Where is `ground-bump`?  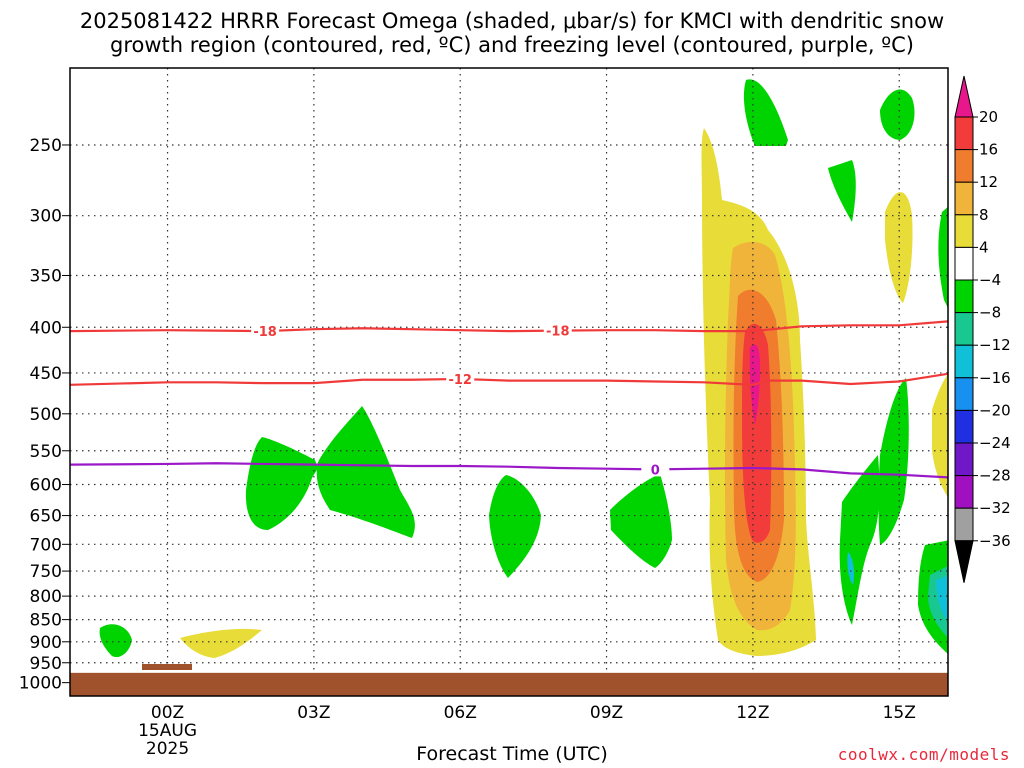
ground-bump is located at coordinates (167, 667).